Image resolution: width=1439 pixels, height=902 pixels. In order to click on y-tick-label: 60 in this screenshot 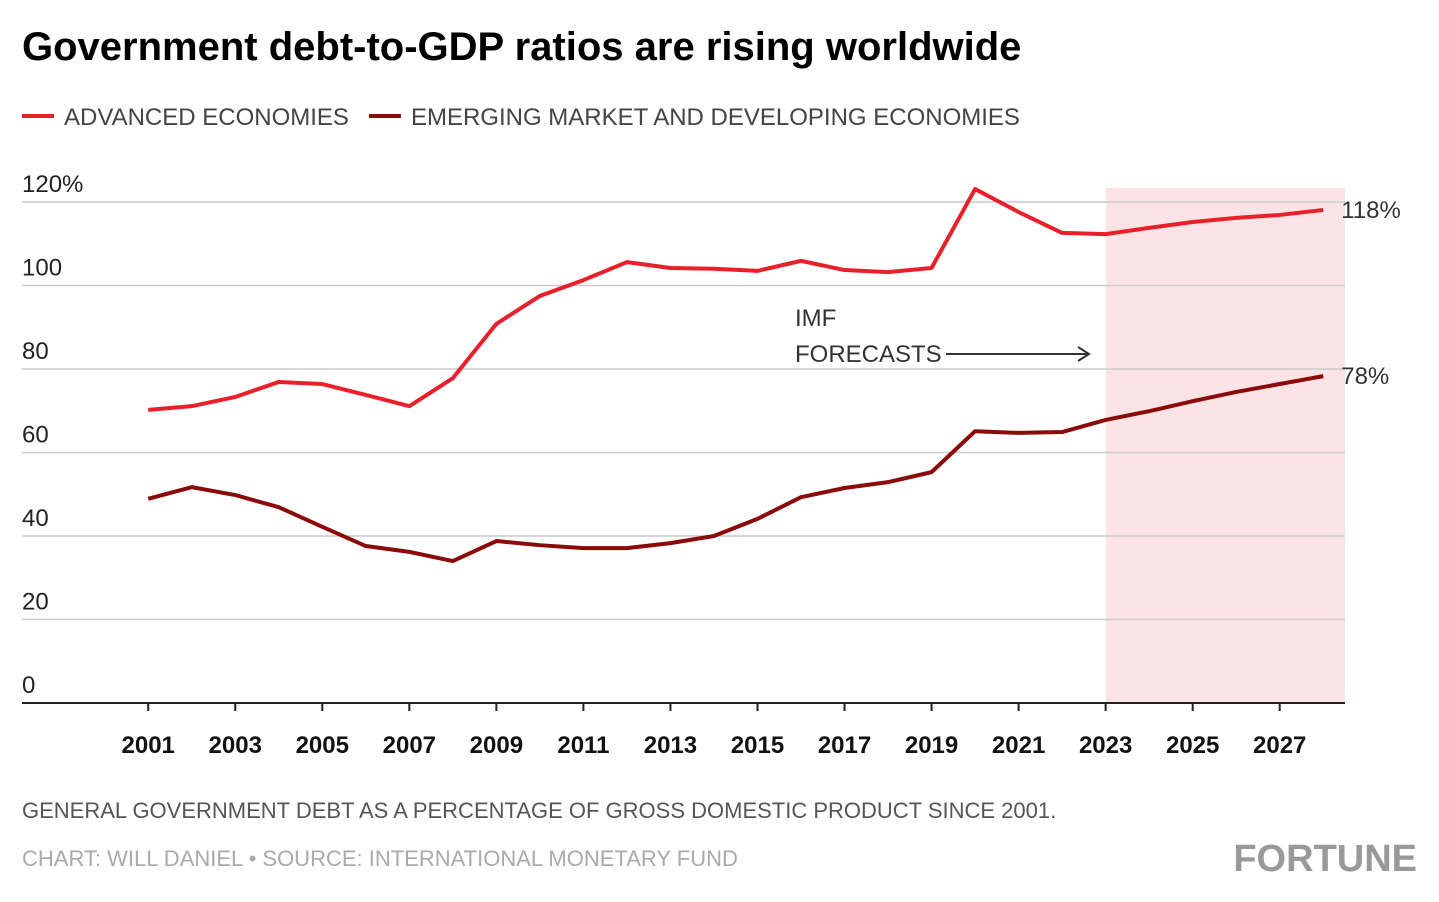, I will do `click(35, 435)`.